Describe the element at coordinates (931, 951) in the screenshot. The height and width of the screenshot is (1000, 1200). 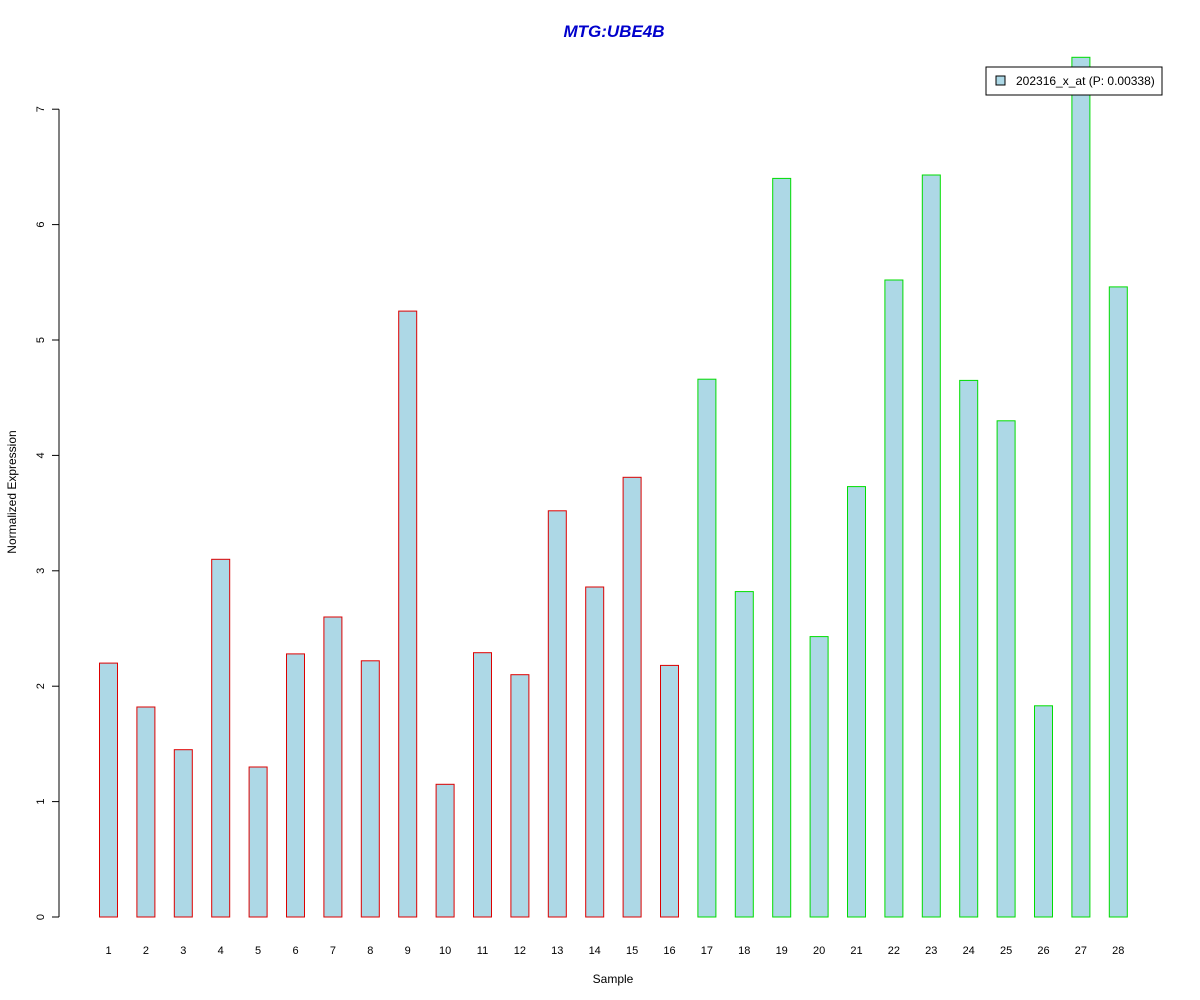
I see `x-tick-label: 23` at that location.